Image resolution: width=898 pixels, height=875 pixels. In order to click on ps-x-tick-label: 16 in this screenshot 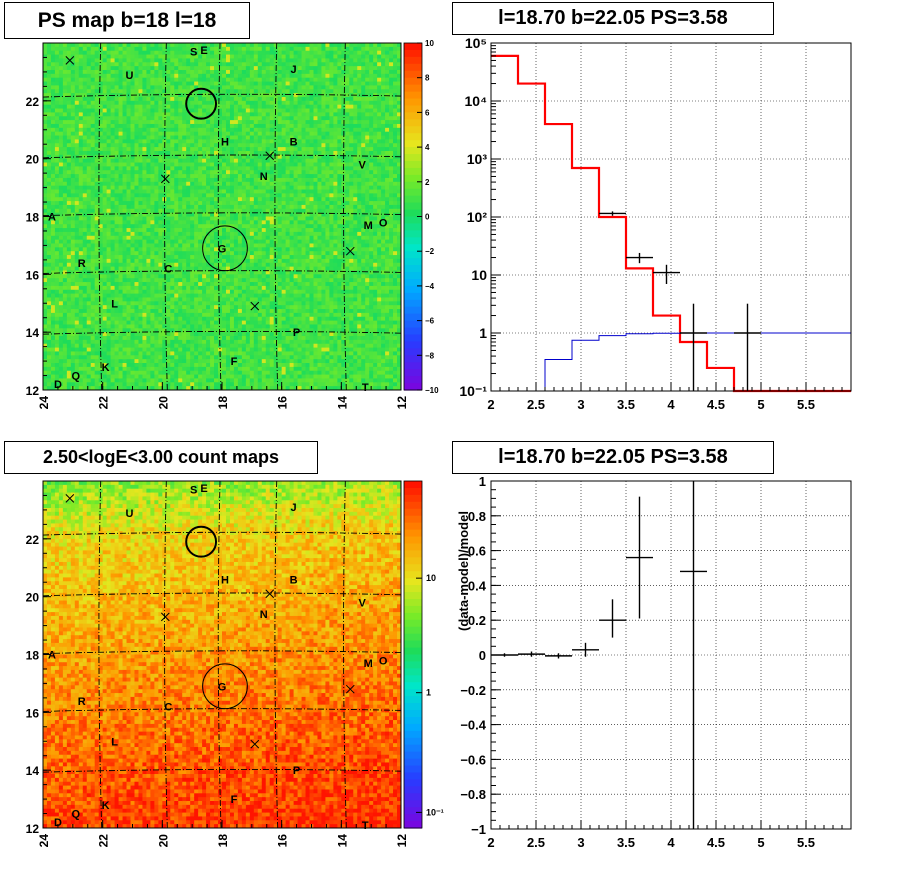, I will do `click(283, 403)`.